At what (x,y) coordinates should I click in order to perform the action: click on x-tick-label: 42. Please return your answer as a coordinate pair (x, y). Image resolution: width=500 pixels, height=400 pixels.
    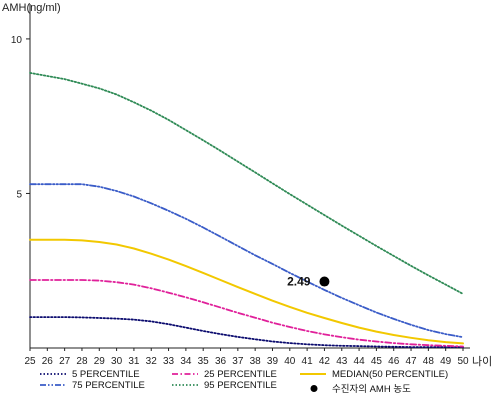
    Looking at the image, I should click on (325, 361).